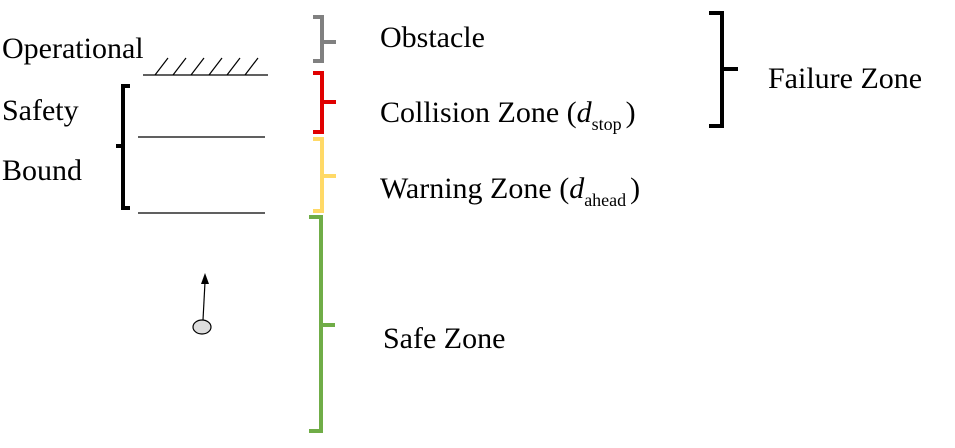  I want to click on zone-subscript: ahead, so click(605, 200).